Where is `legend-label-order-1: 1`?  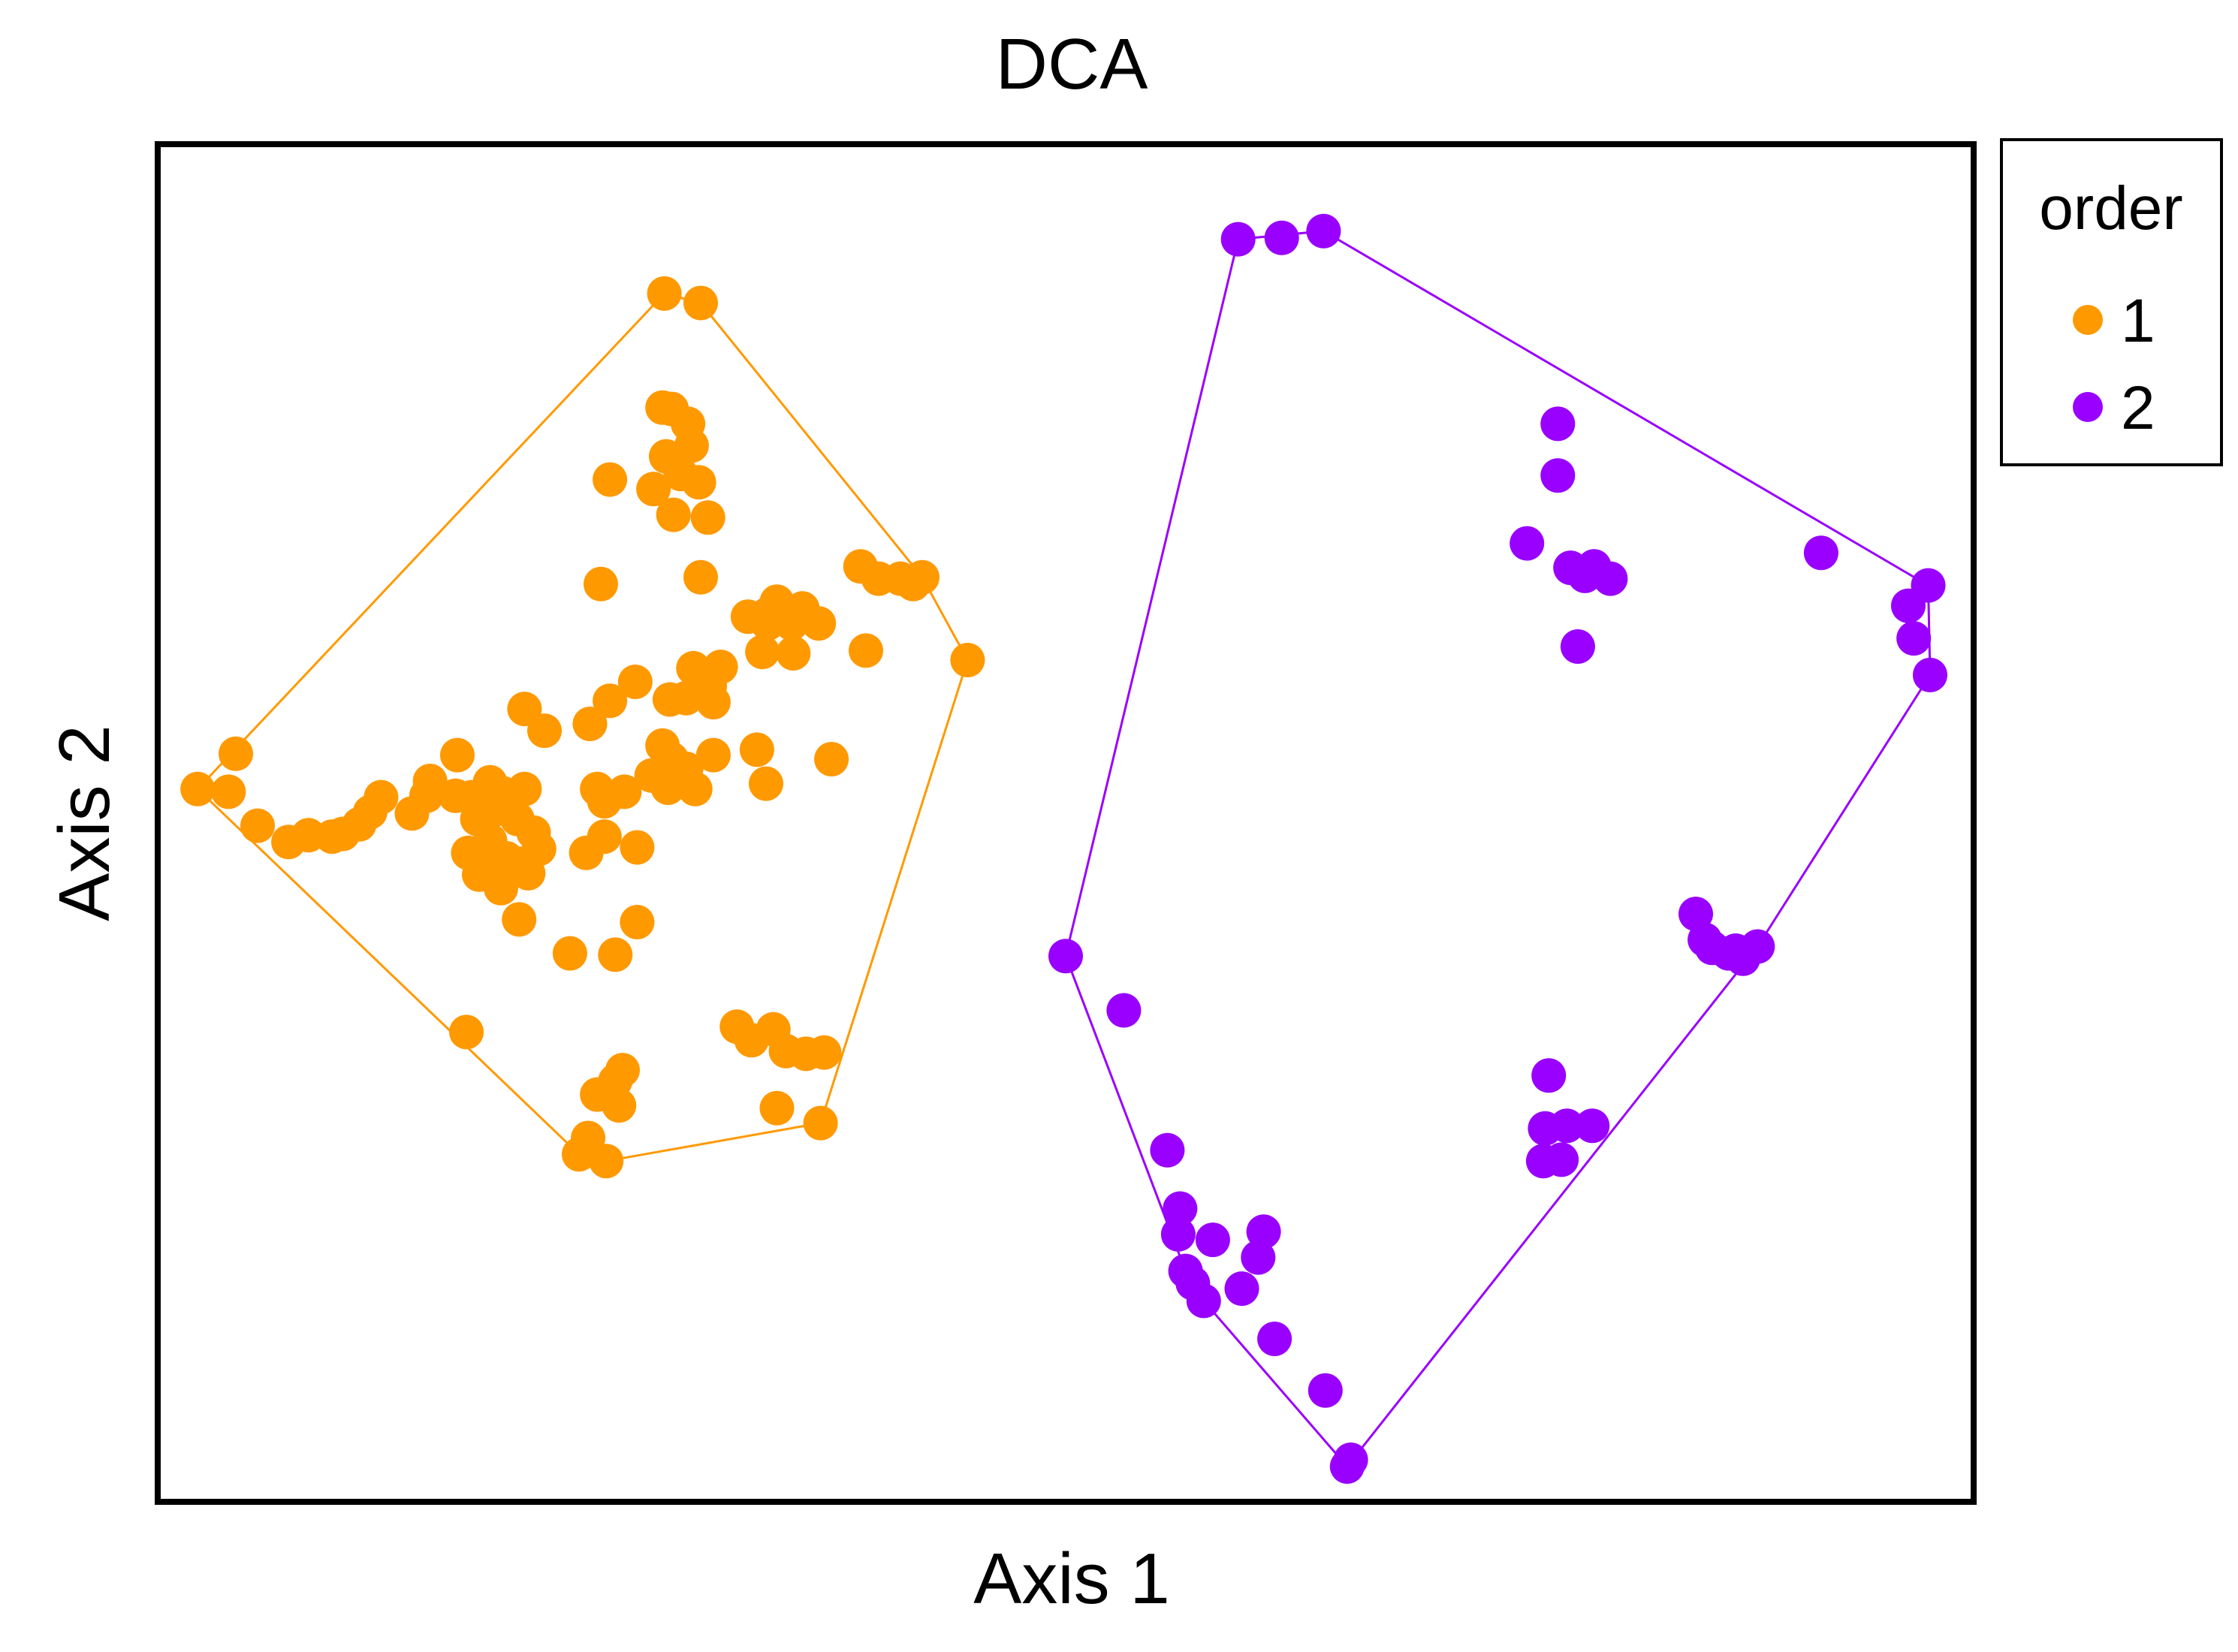 legend-label-order-1: 1 is located at coordinates (2138, 321).